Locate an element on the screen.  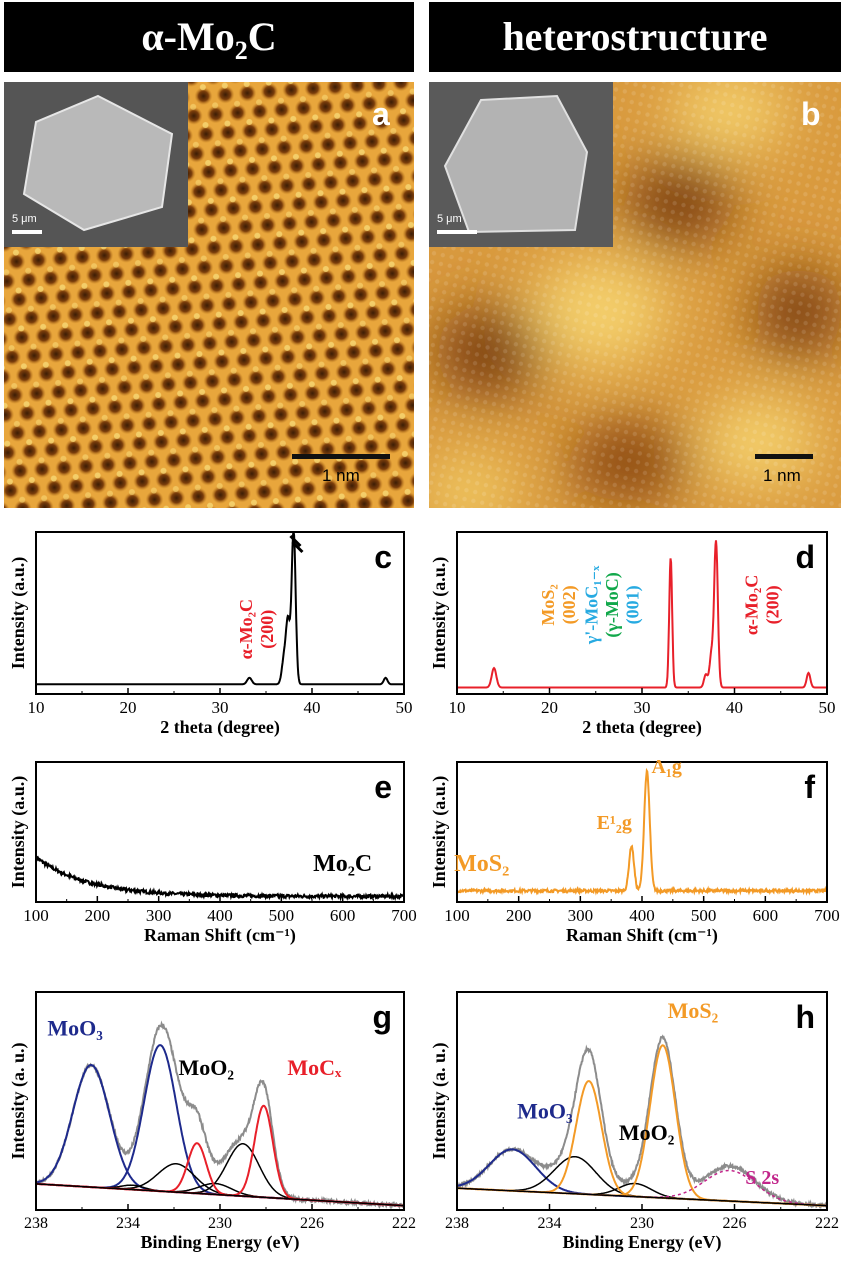
x-tick-label-h: 222 is located at coordinates (827, 1223).